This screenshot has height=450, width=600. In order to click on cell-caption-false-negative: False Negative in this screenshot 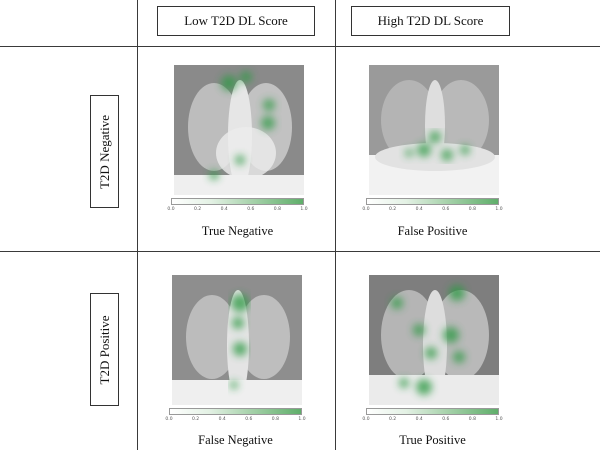, I will do `click(235, 440)`.